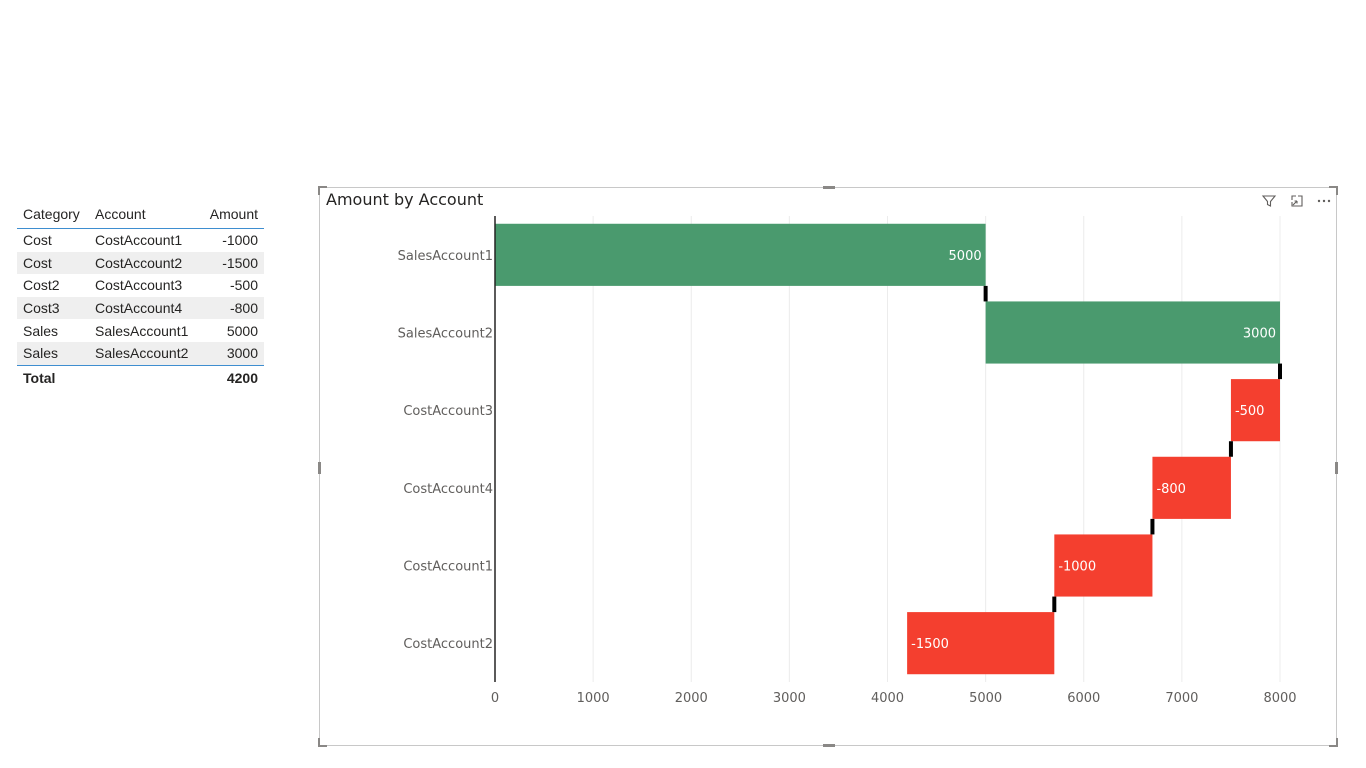 The image size is (1366, 768). Describe the element at coordinates (930, 644) in the screenshot. I see `data-label: -1500` at that location.